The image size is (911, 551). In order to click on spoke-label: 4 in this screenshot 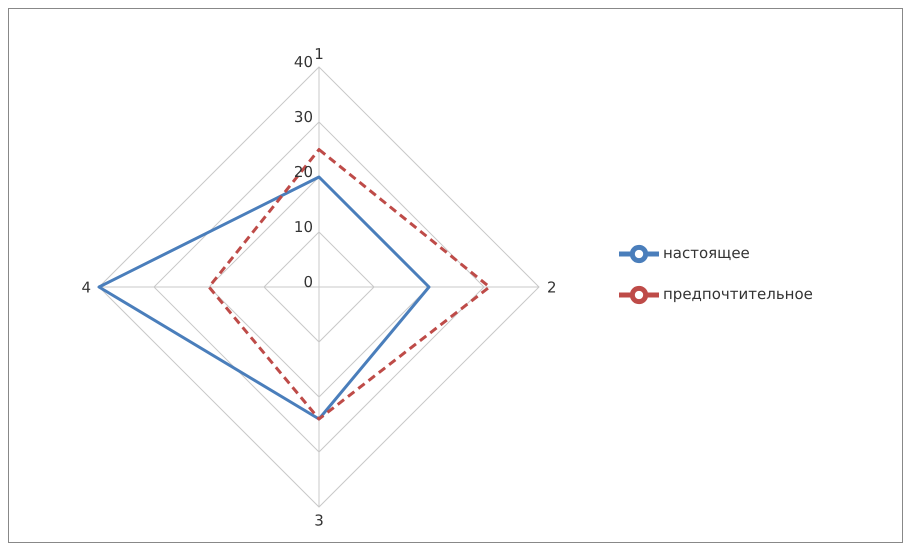, I will do `click(86, 287)`.